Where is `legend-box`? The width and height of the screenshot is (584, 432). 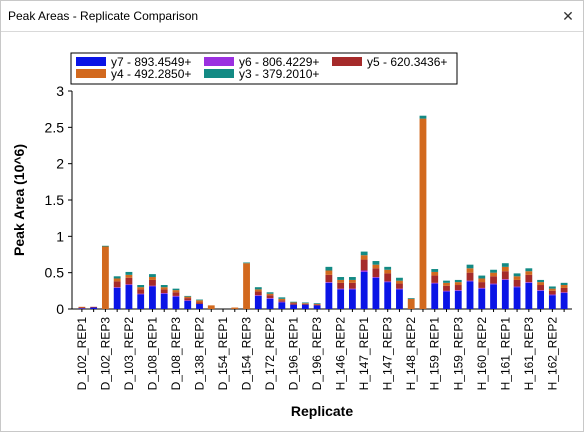 legend-box is located at coordinates (264, 68).